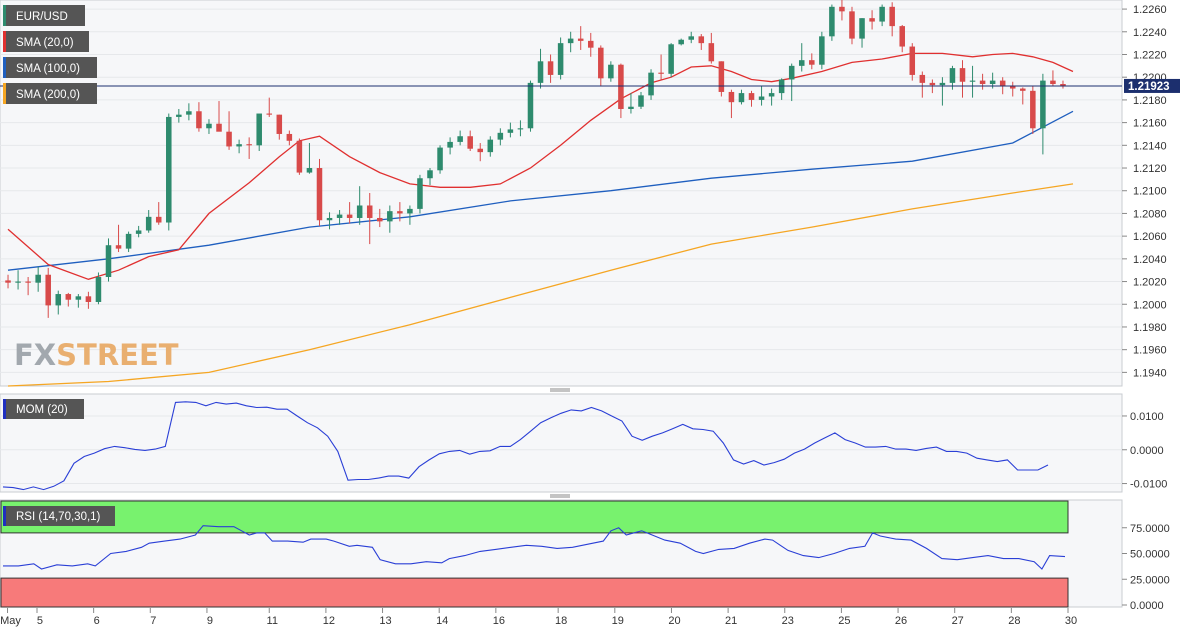 This screenshot has height=633, width=1194. Describe the element at coordinates (385, 621) in the screenshot. I see `time-tick-label: 13` at that location.